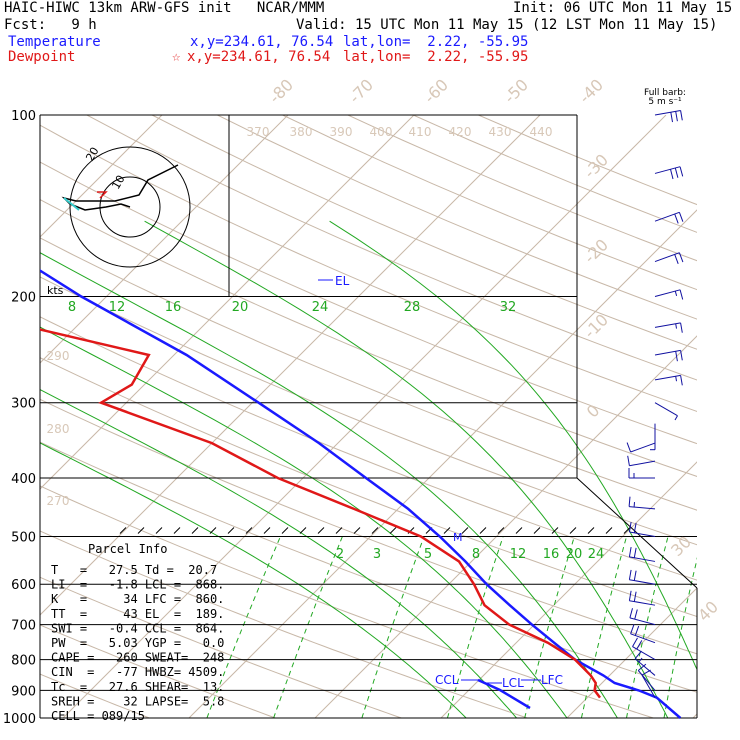 Image resolution: width=740 pixels, height=740 pixels. I want to click on isotherm-label: 40, so click(708, 611).